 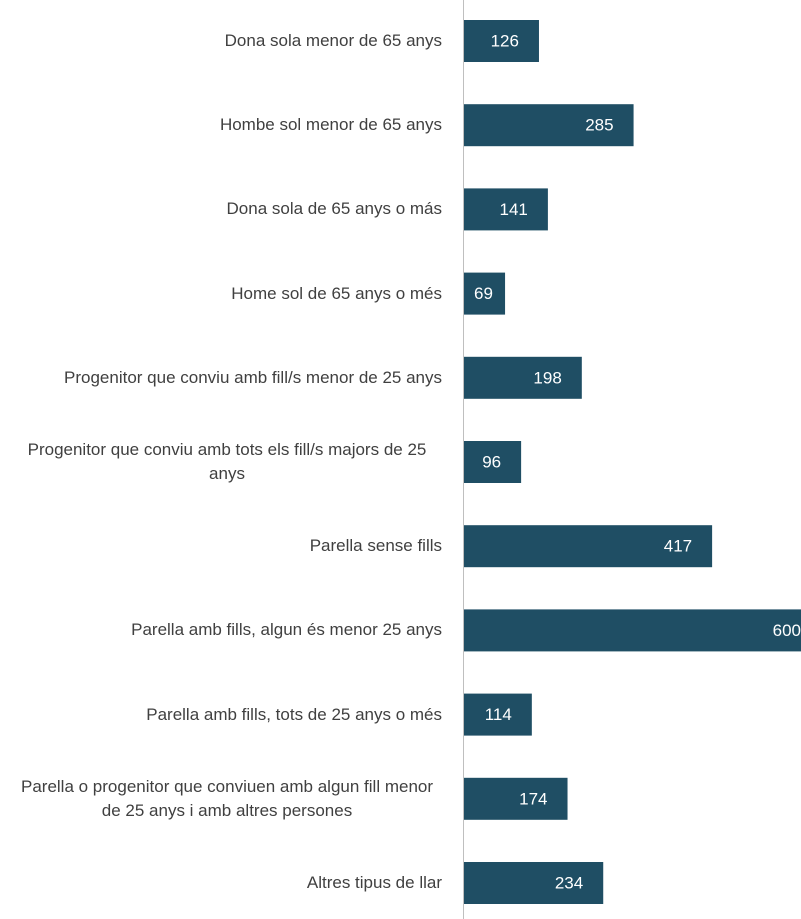 I want to click on category-label: Parella amb fills, tots de 25 anys o més, so click(x=294, y=714).